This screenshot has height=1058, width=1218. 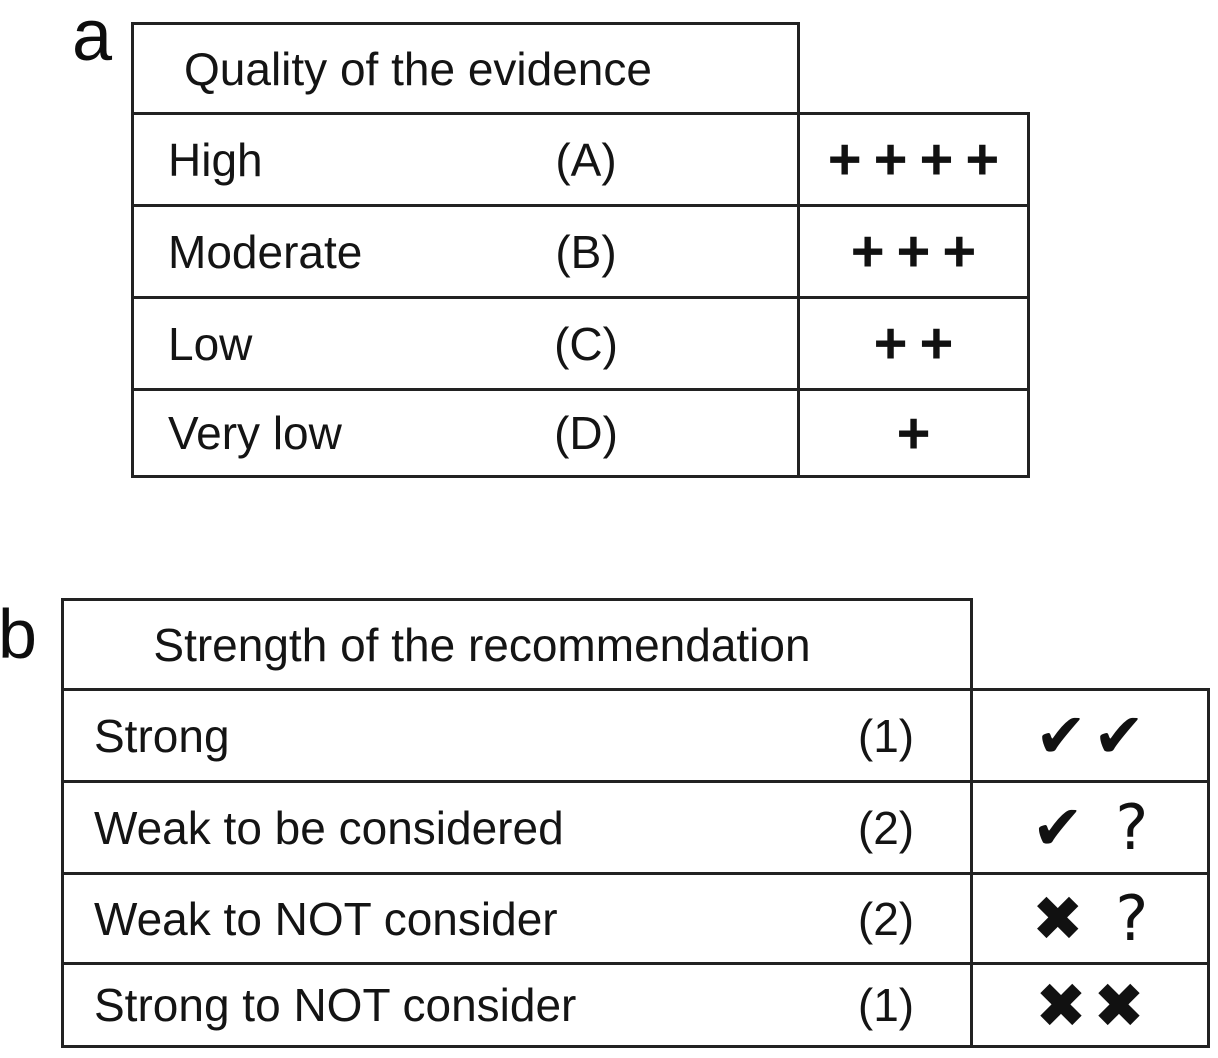 I want to click on strength-table-header: Strength of the recommendation, so click(x=517, y=644).